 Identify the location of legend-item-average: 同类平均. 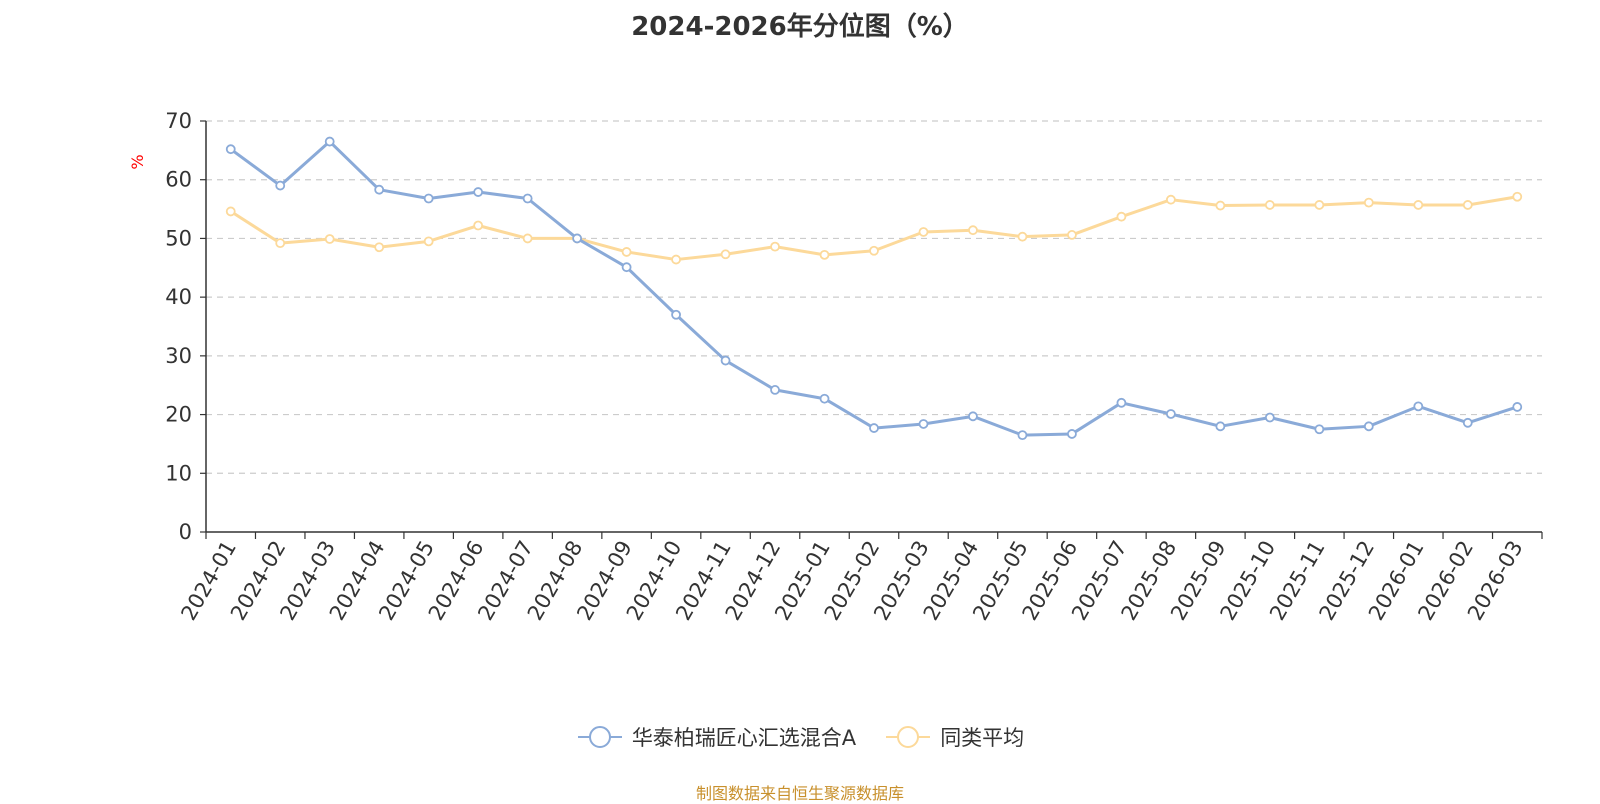
(954, 737).